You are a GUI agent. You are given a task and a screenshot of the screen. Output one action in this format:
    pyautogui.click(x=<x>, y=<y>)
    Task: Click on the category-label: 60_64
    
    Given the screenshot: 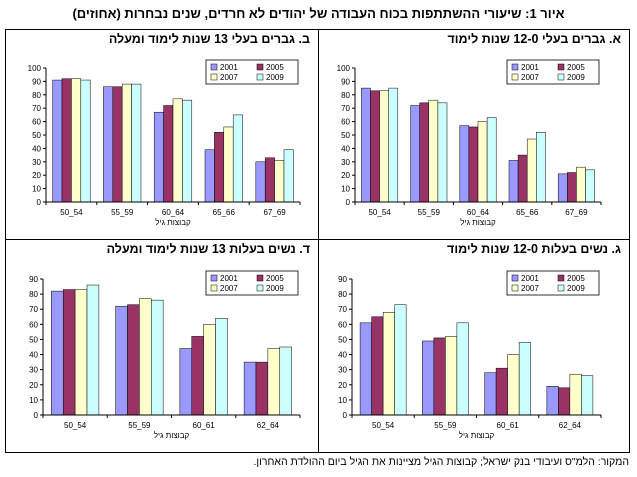 What is the action you would take?
    pyautogui.click(x=173, y=212)
    